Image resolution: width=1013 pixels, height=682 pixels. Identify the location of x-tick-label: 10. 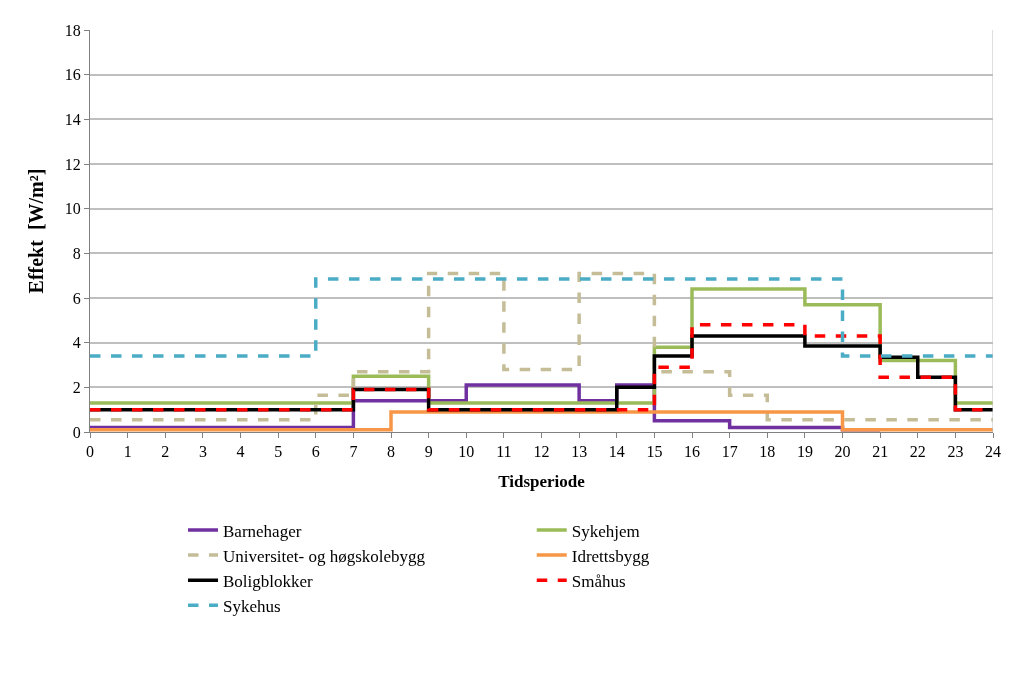
(466, 452).